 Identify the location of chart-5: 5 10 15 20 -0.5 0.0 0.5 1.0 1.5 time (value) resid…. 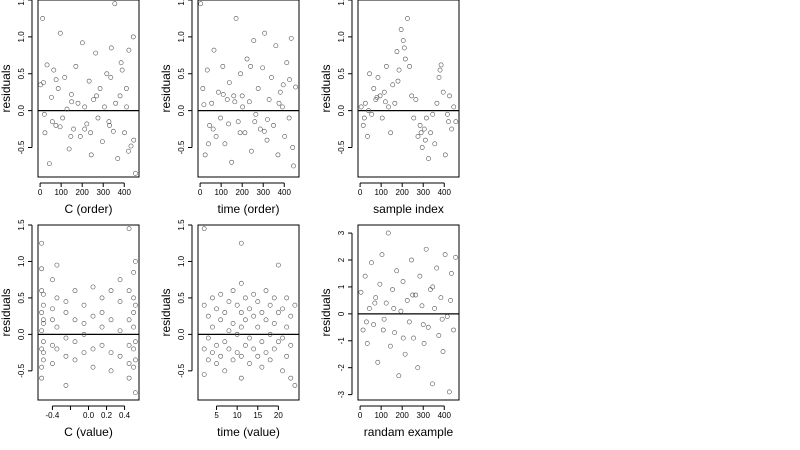
(229, 329).